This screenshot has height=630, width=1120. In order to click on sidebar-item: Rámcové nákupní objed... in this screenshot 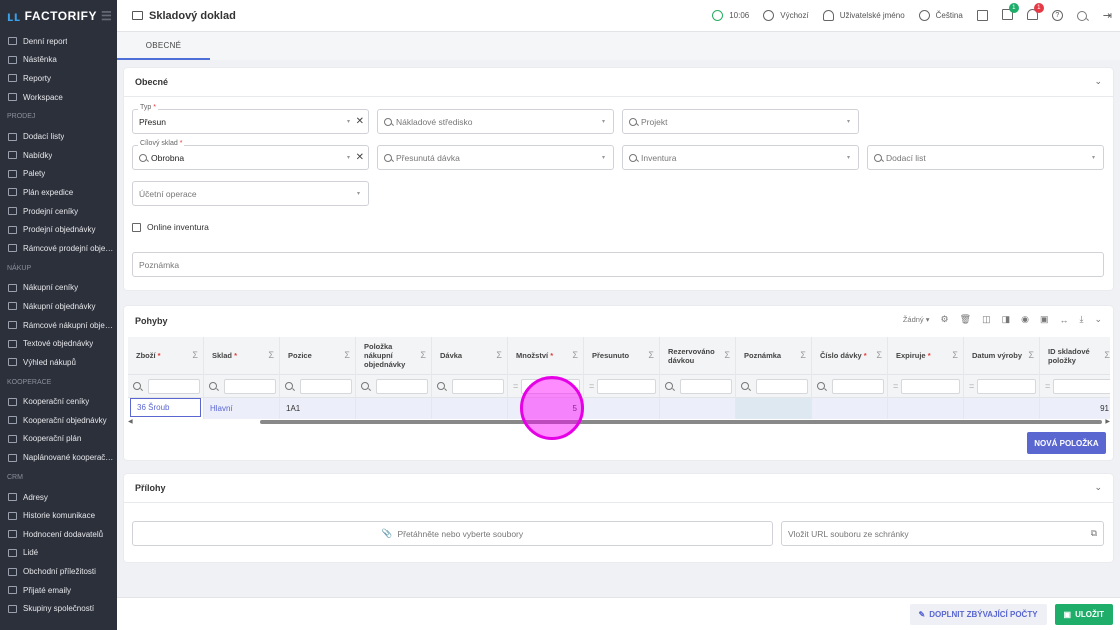, I will do `click(58, 325)`.